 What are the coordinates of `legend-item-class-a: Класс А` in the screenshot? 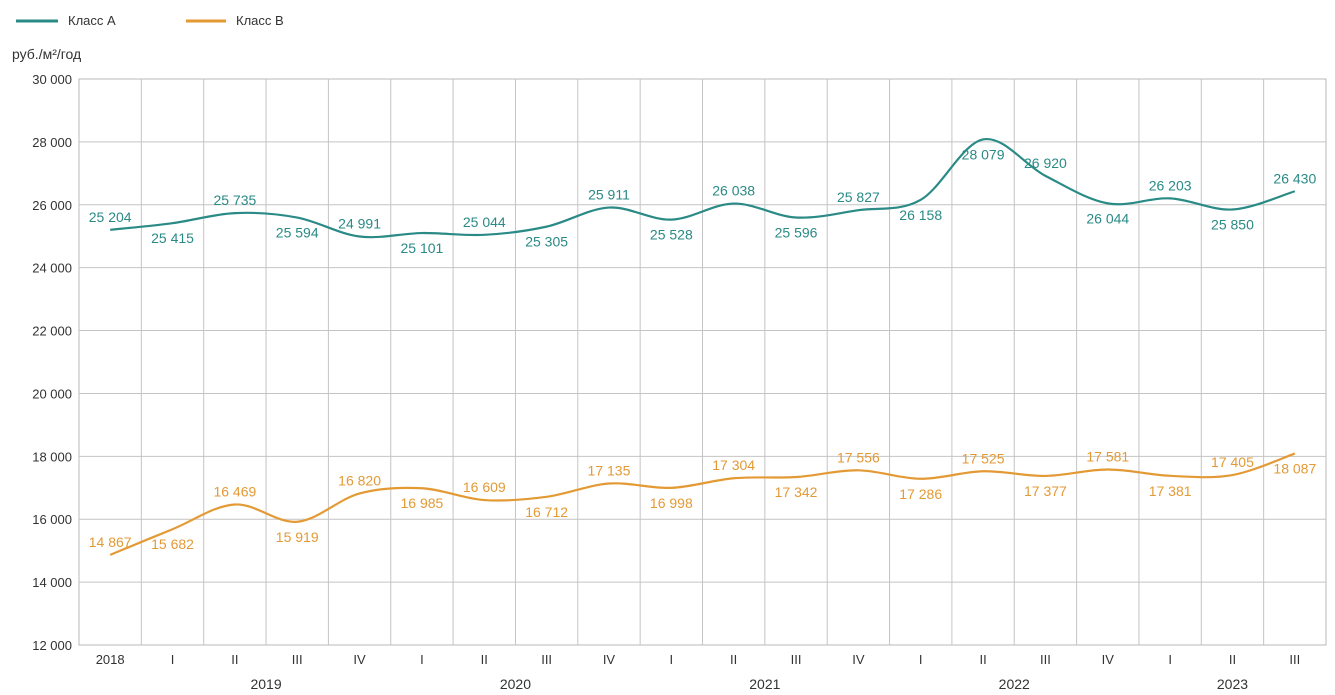 It's located at (66, 20).